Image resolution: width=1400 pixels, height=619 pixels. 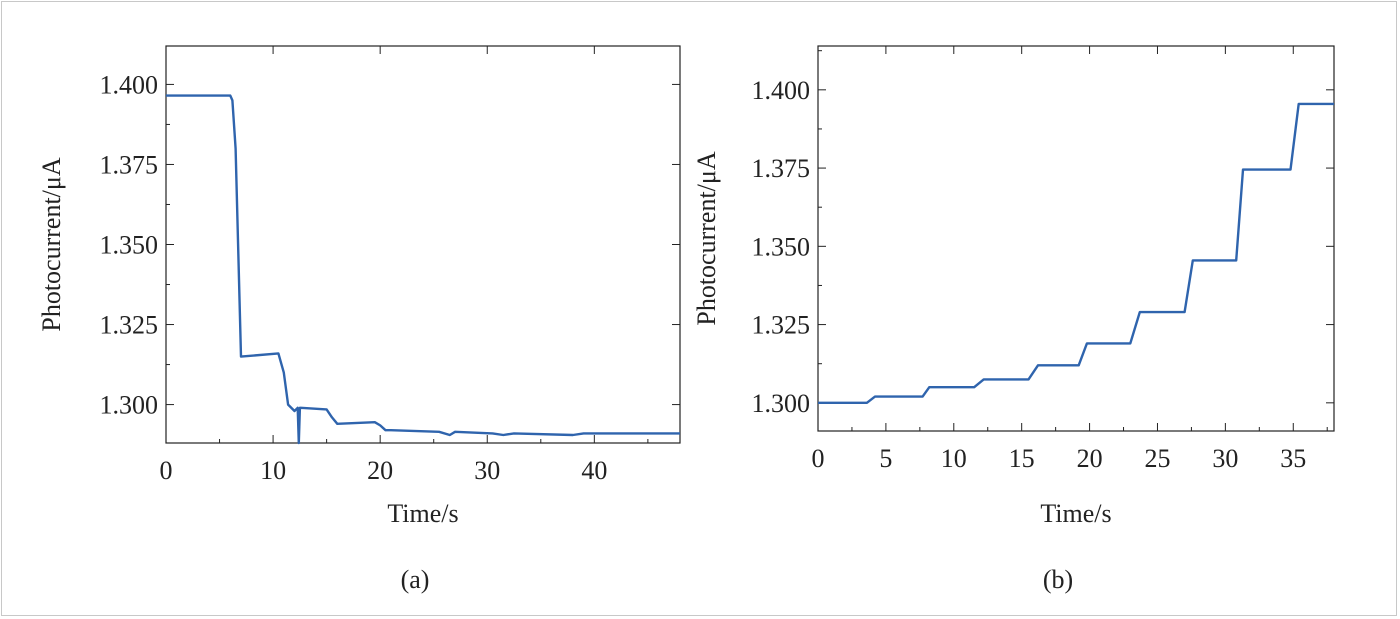 What do you see at coordinates (706, 238) in the screenshot?
I see `y-axis-title-b: Photocurrent/μA` at bounding box center [706, 238].